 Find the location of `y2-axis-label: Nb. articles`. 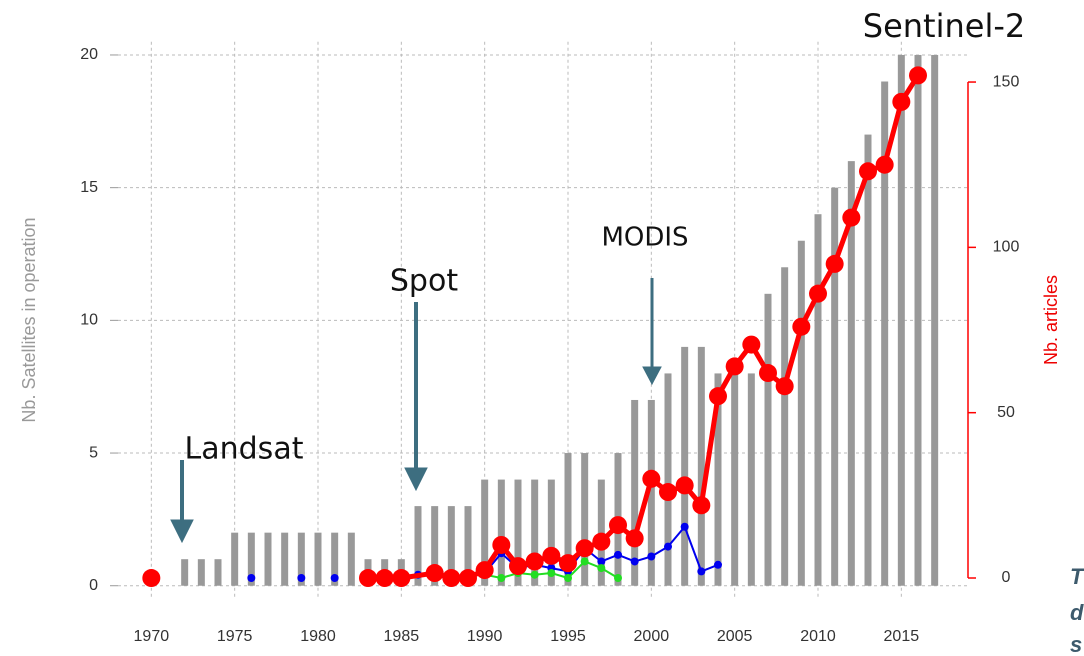

y2-axis-label: Nb. articles is located at coordinates (1051, 320).